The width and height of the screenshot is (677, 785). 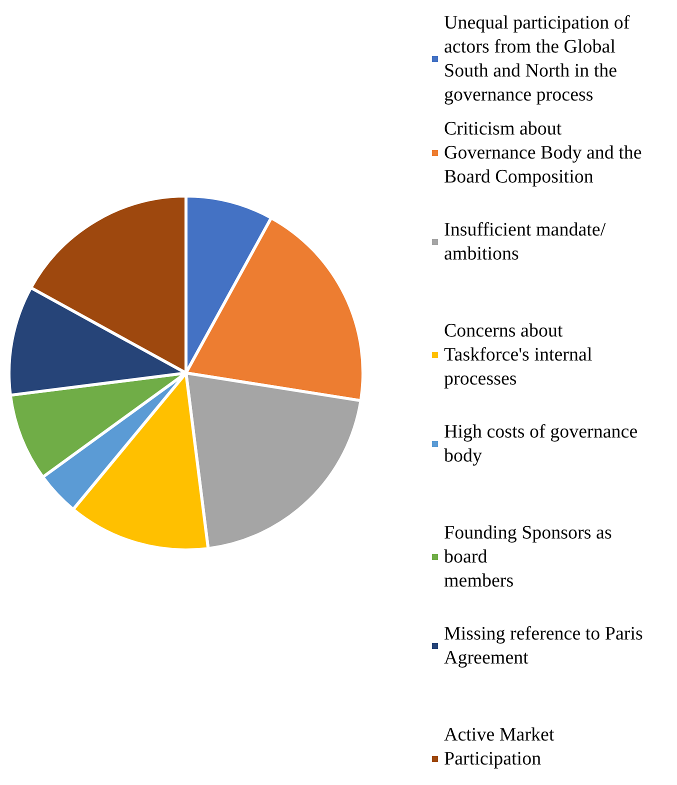 I want to click on legend-label: Founding Sponsors as board members, so click(x=530, y=557).